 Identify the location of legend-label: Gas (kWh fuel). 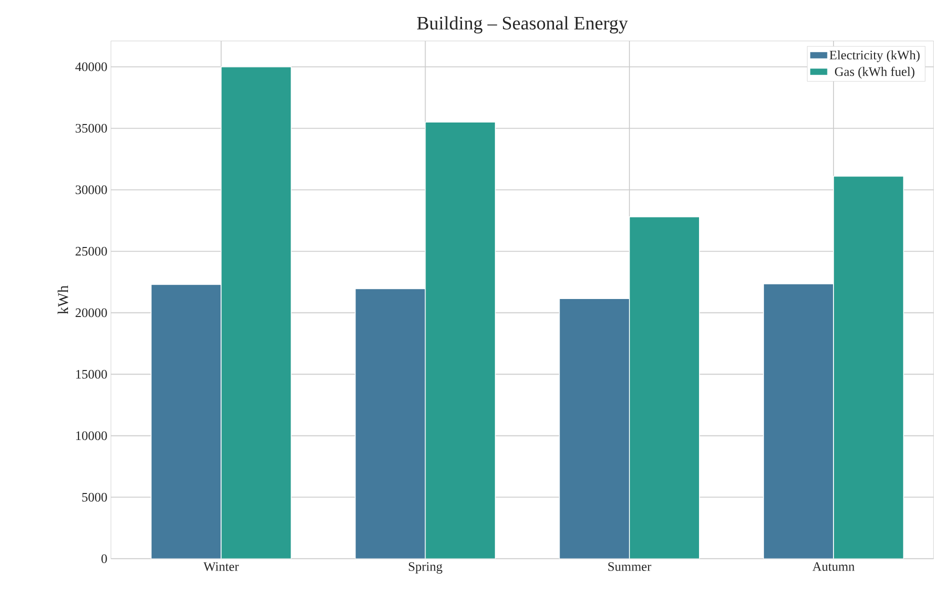
(874, 72).